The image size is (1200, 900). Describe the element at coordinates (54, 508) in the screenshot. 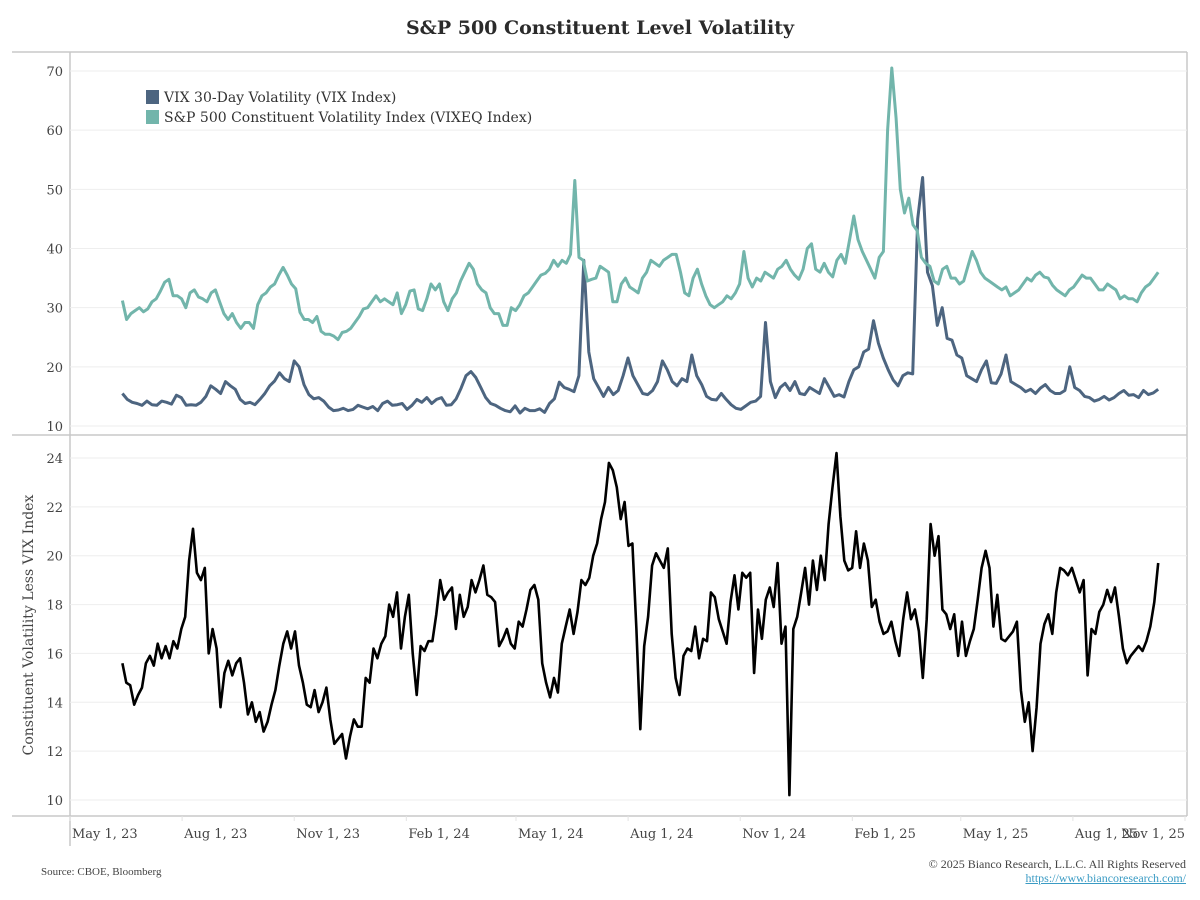

I see `y-tick-label: 22` at that location.